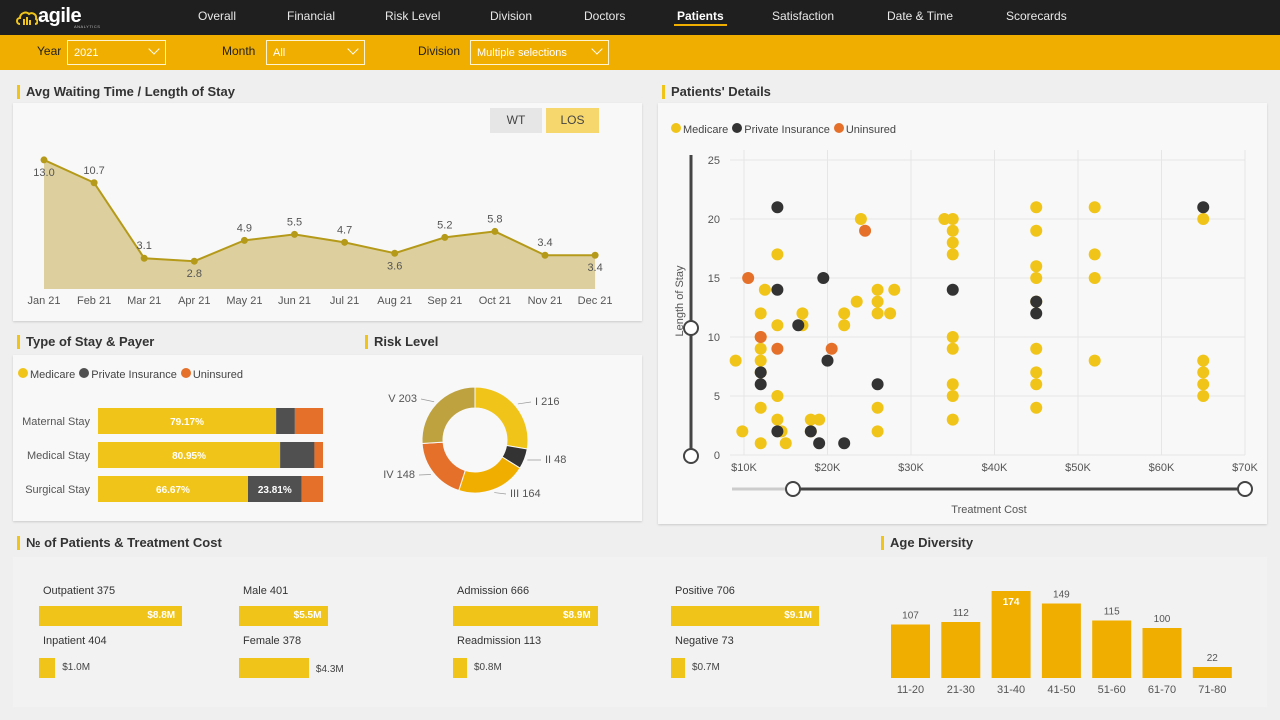 The width and height of the screenshot is (1280, 720). Describe the element at coordinates (444, 225) in the screenshot. I see `los-data-label: 5.2` at that location.